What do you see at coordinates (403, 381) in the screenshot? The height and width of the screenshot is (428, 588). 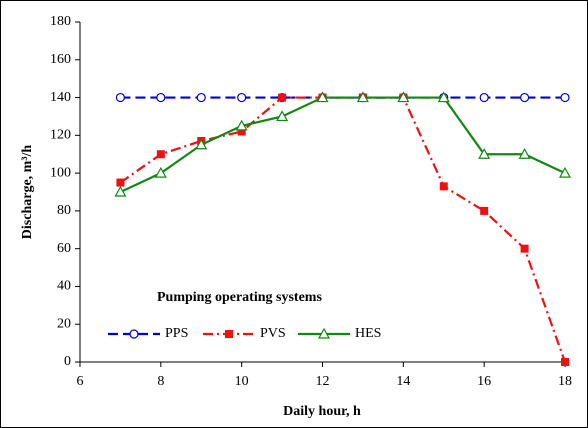 I see `x-tick-label: 14` at bounding box center [403, 381].